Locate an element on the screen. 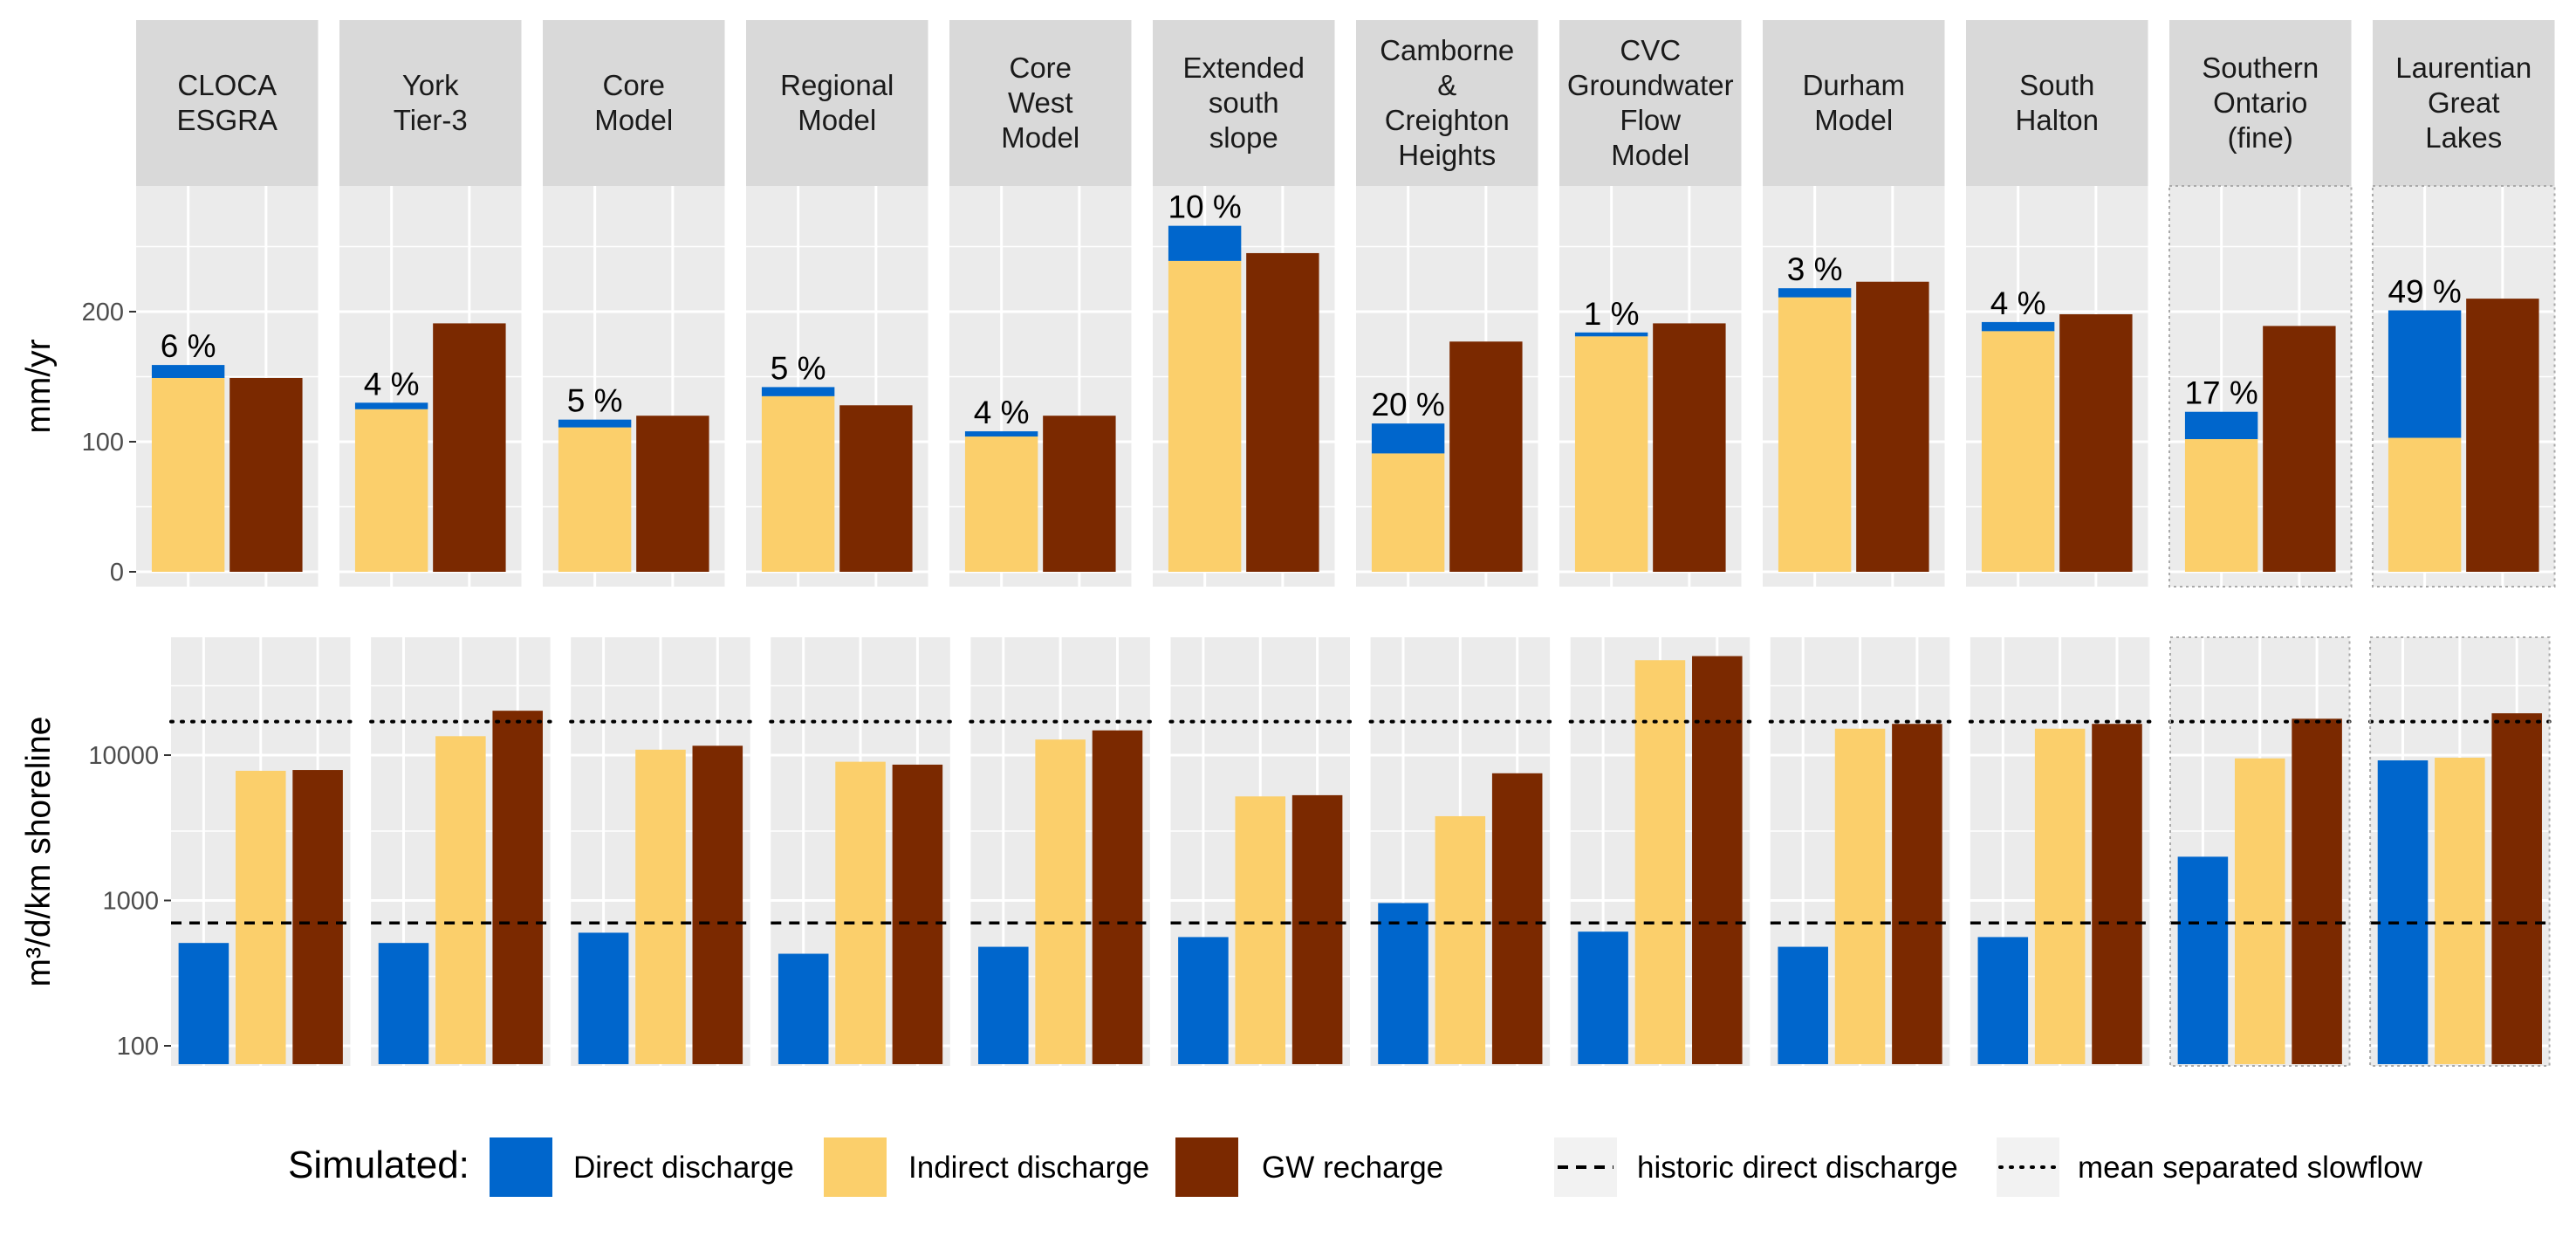 The image size is (2576, 1237). legend-key-indirect is located at coordinates (856, 1167).